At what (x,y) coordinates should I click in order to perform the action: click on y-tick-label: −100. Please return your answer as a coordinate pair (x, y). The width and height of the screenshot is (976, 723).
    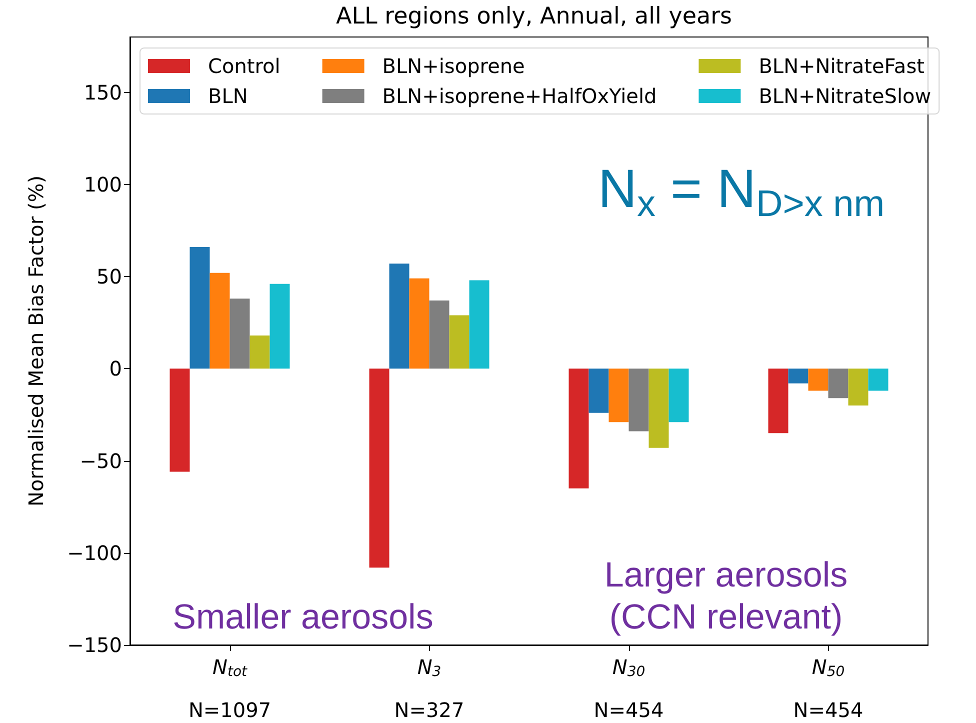
    Looking at the image, I should click on (94, 552).